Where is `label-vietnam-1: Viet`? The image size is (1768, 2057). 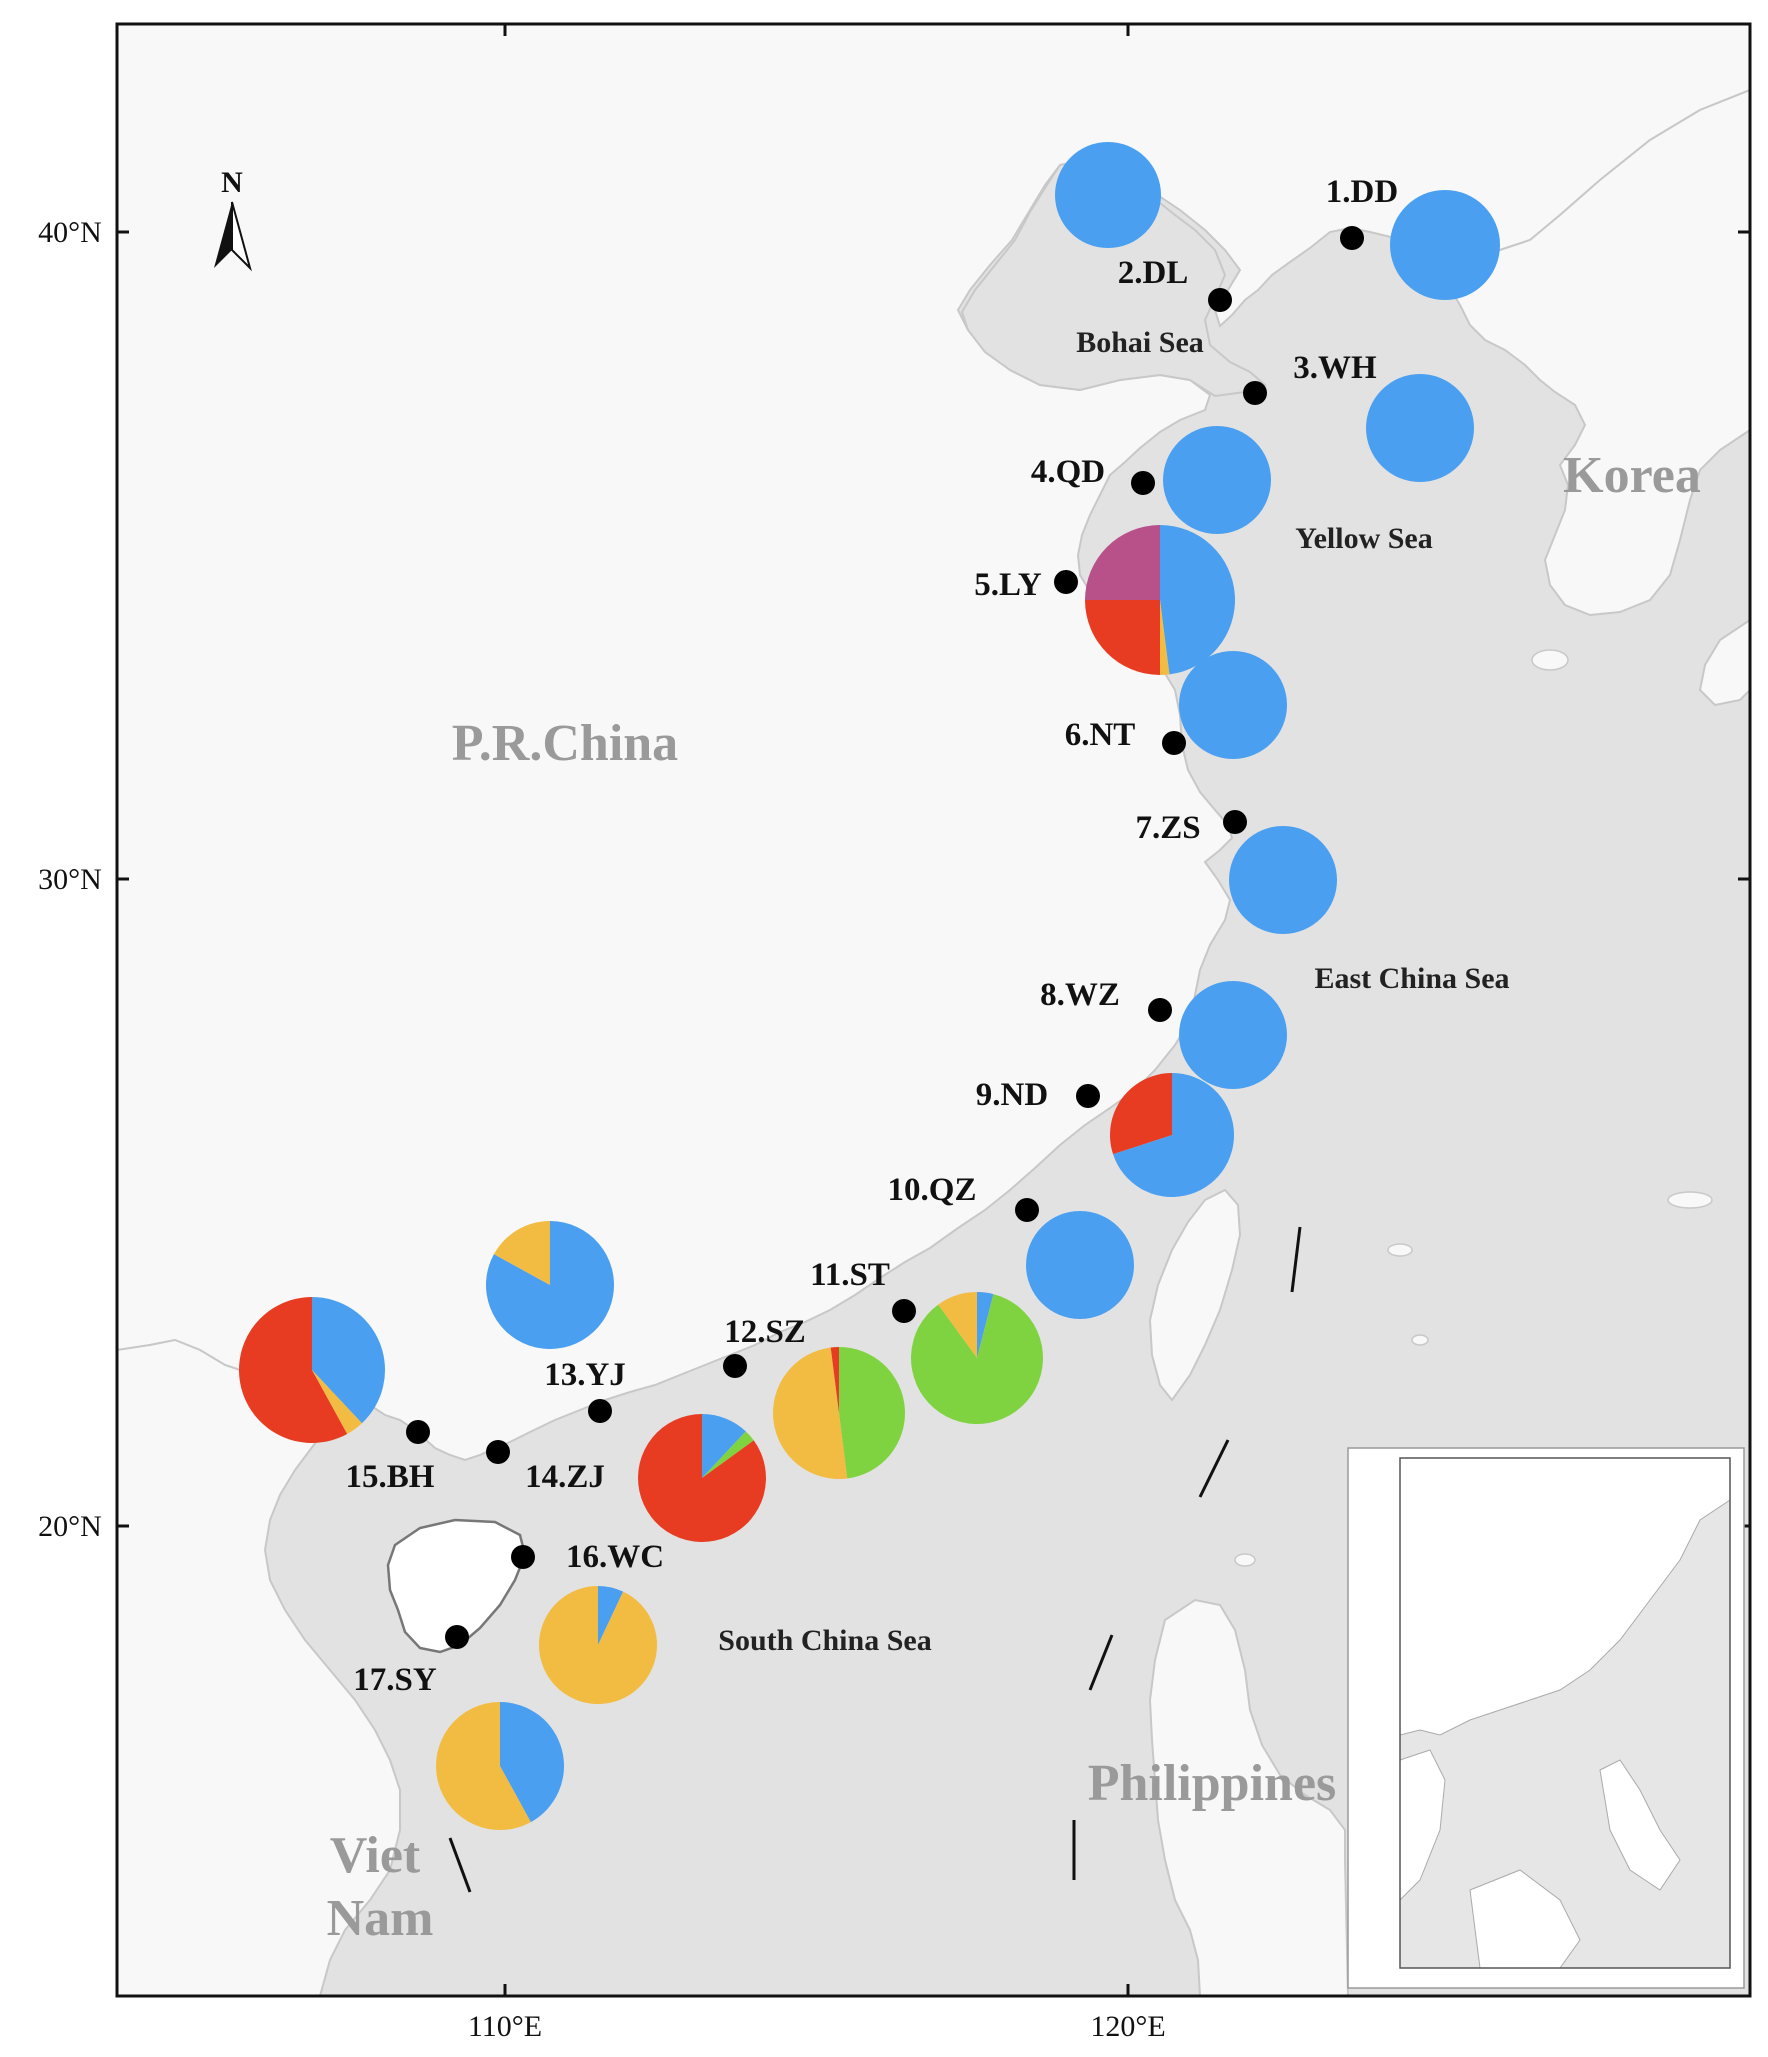 label-vietnam-1: Viet is located at coordinates (375, 1855).